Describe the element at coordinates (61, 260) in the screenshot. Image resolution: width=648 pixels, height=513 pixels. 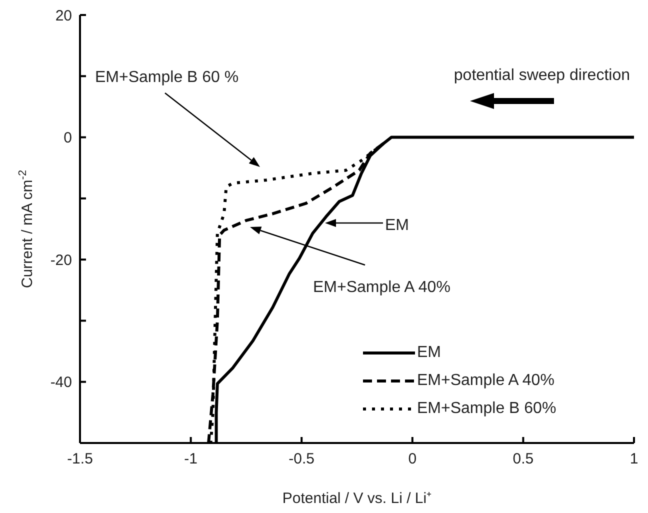
I see `y-tick-label: -20` at that location.